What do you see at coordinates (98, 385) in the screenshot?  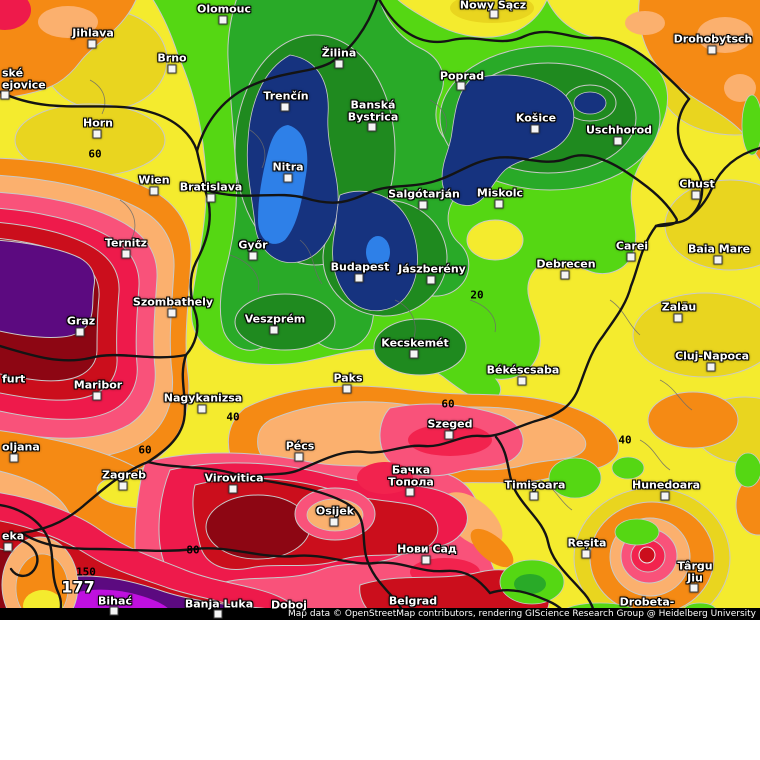 I see `city-label: Maribor` at bounding box center [98, 385].